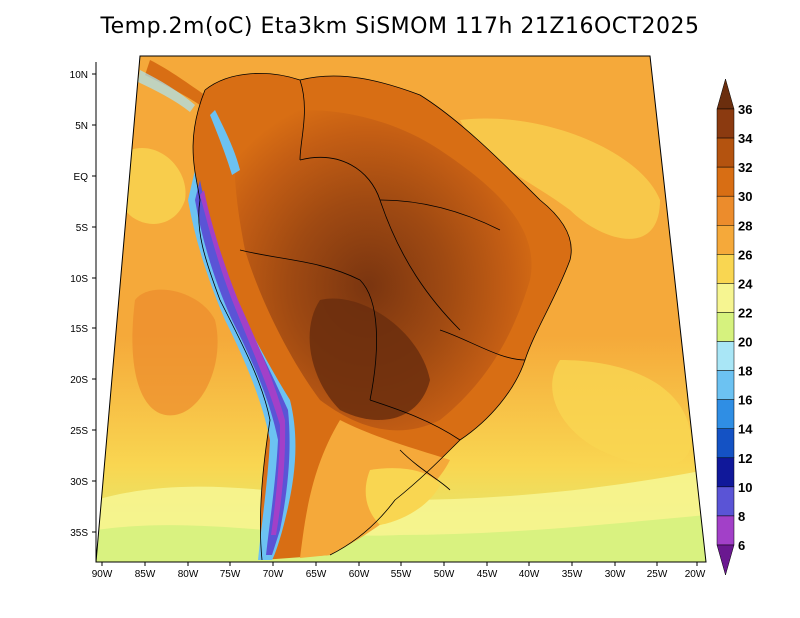  What do you see at coordinates (401, 538) in the screenshot?
I see `southern-cold-band` at bounding box center [401, 538].